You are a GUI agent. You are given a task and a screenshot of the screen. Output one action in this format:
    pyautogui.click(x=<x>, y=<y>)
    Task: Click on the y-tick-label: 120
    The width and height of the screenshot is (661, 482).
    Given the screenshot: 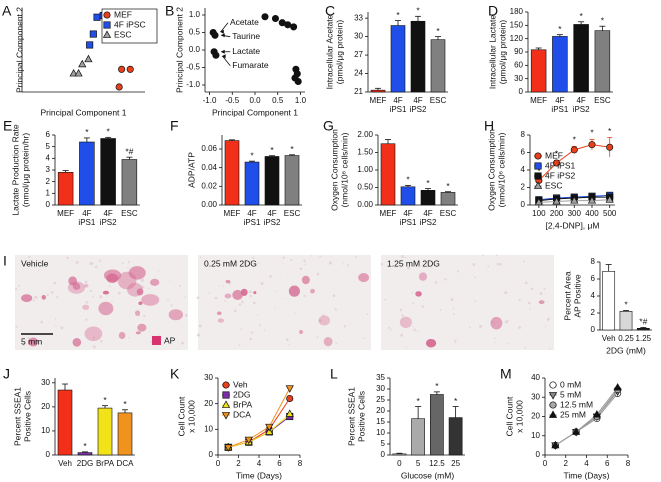 What is the action you would take?
    pyautogui.click(x=517, y=38)
    